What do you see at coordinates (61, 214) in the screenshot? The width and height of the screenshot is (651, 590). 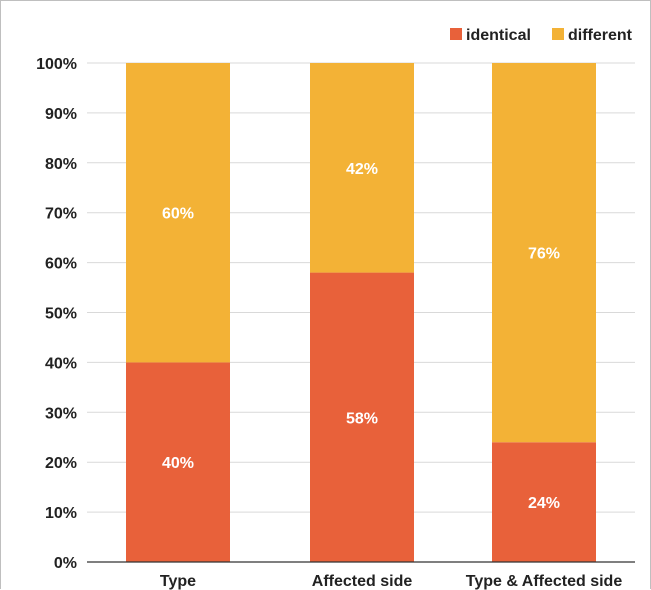 I see `y-tick-label: 70%` at bounding box center [61, 214].